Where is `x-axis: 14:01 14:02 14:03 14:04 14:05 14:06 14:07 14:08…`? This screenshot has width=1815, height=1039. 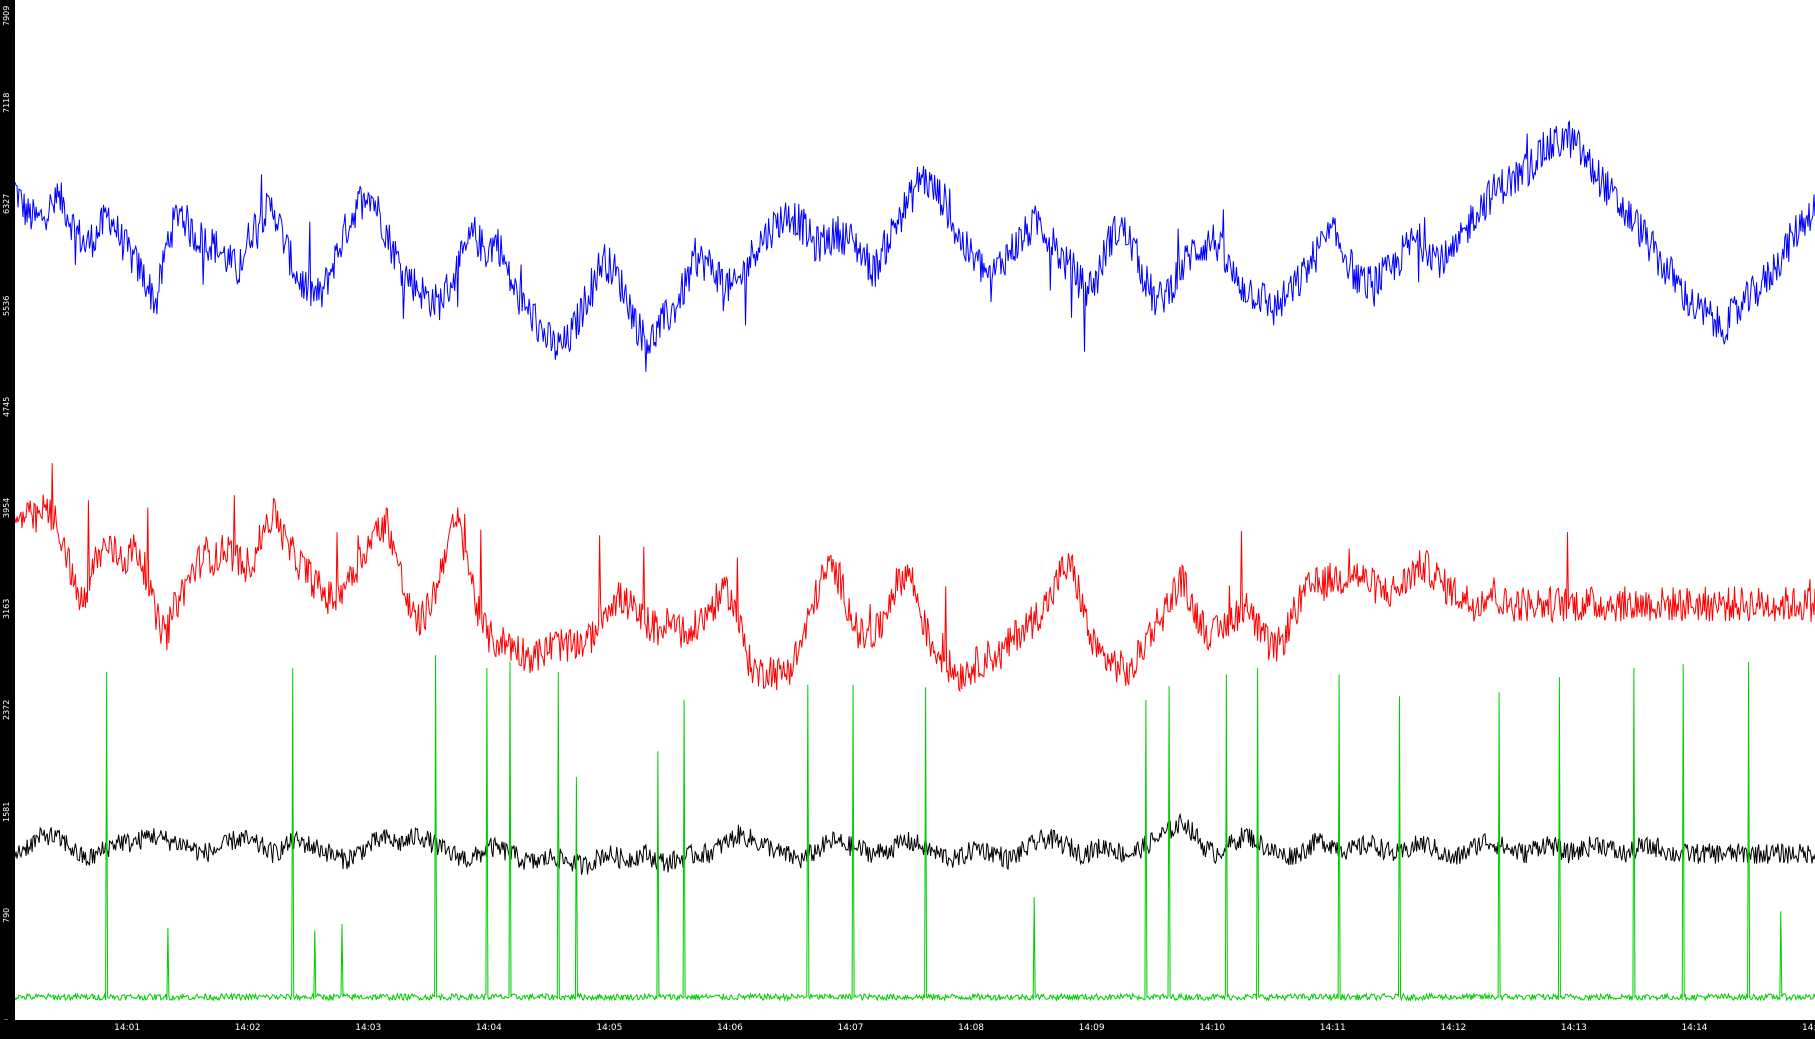
x-axis: 14:01 14:02 14:03 14:04 14:05 14:06 14:07 14:08… is located at coordinates (907, 1029).